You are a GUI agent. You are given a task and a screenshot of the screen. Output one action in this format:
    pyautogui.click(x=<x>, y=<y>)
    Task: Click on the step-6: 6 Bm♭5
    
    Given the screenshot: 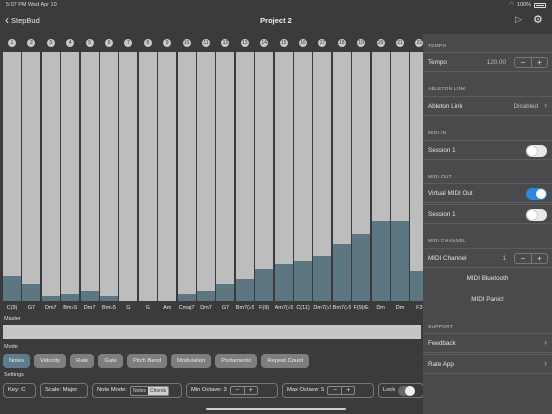 What is the action you would take?
    pyautogui.click(x=109, y=176)
    